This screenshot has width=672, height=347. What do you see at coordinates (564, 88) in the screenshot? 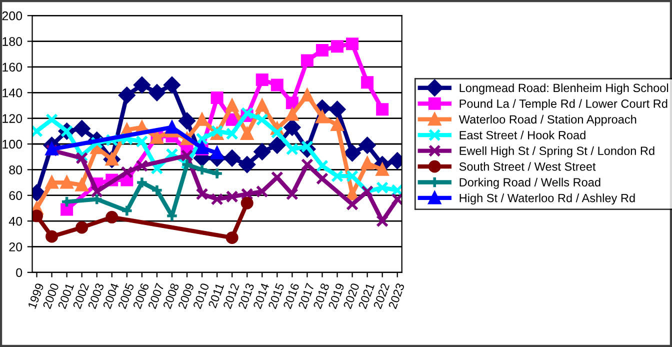
I see `legend-label: Longmead Road: Blenheim High School` at bounding box center [564, 88].